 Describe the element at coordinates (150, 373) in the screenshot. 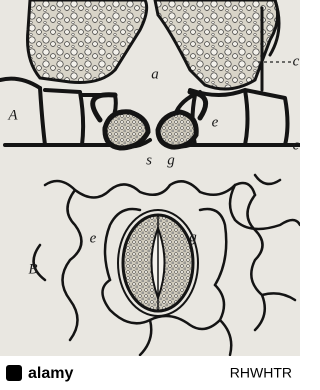

I see `watermark-bar` at that location.